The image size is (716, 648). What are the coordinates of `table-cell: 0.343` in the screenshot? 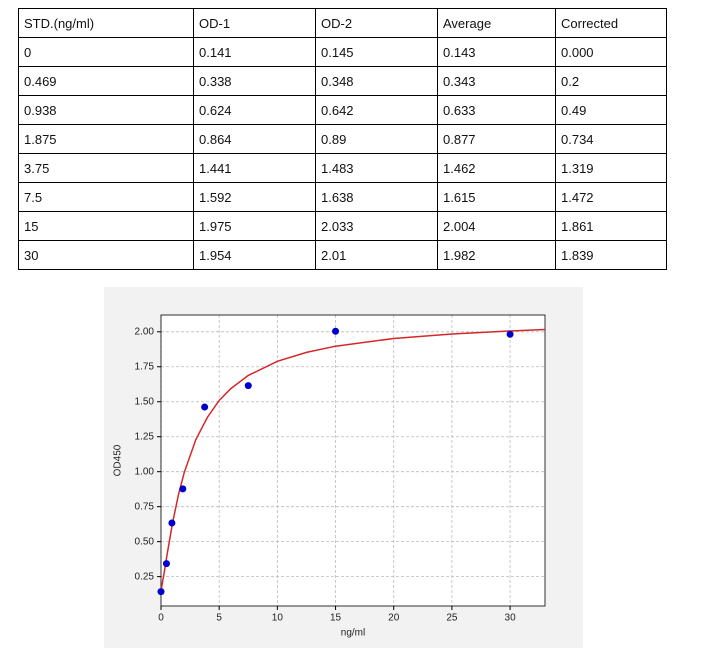 It's located at (496, 81).